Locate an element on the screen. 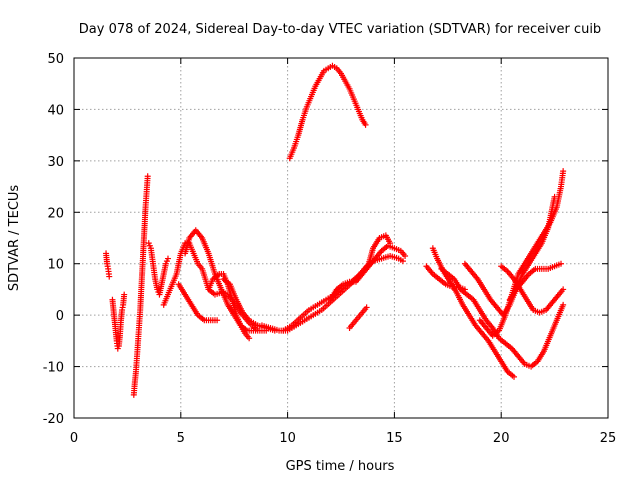  x-tick-label: 10 is located at coordinates (287, 438).